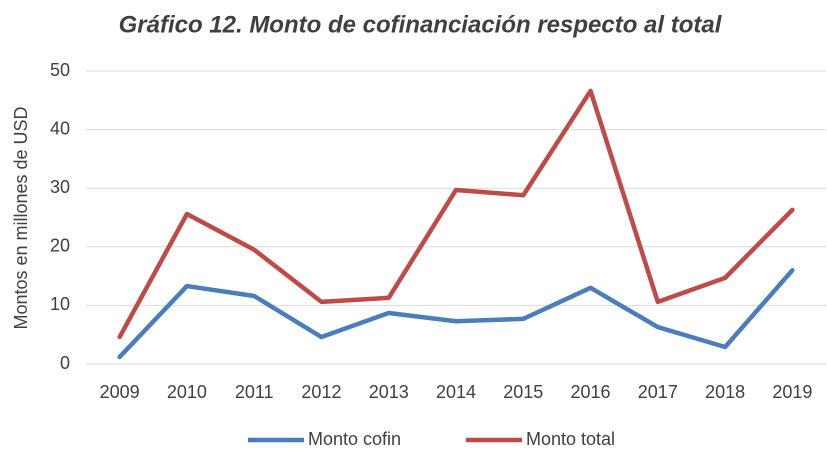 The image size is (827, 452). I want to click on x-tick-label: 2011, so click(254, 392).